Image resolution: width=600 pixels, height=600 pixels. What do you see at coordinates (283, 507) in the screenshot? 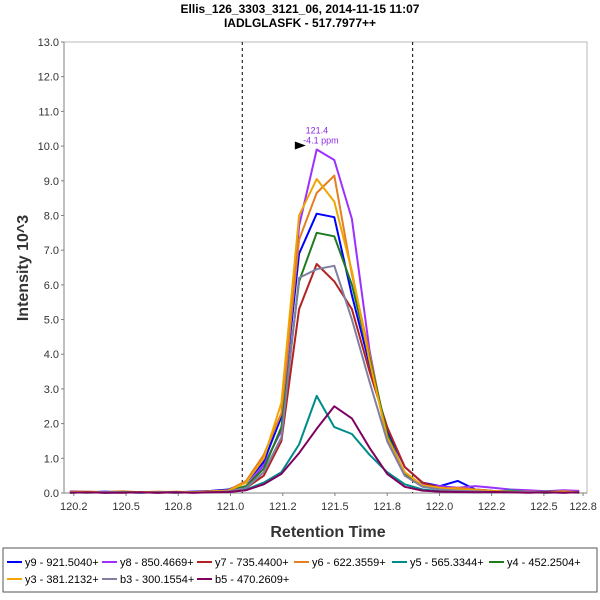
I see `x-tick-label: 121.2` at bounding box center [283, 507].